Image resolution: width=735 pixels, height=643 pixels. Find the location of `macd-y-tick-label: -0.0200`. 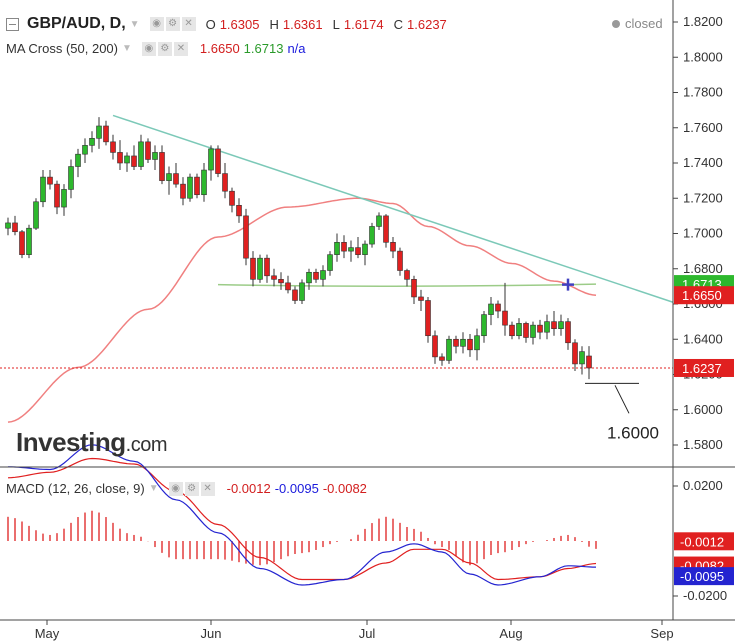

macd-y-tick-label: -0.0200 is located at coordinates (705, 595).